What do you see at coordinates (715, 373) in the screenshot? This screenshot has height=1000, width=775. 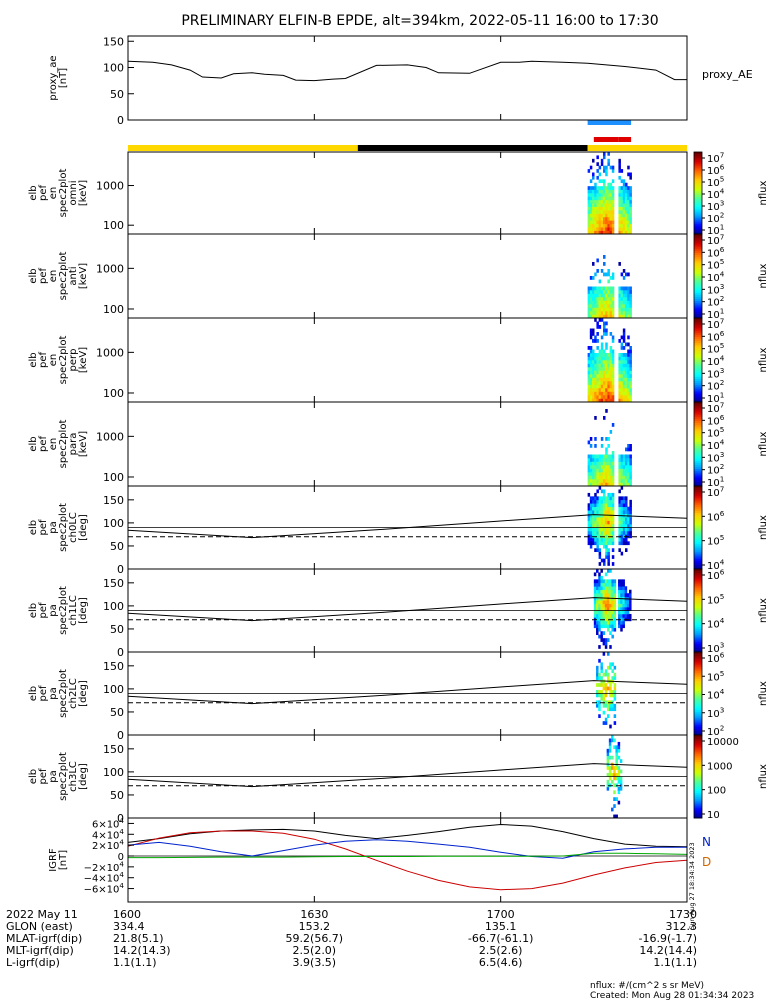 I see `colorbar-tick-label: 103` at bounding box center [715, 373].